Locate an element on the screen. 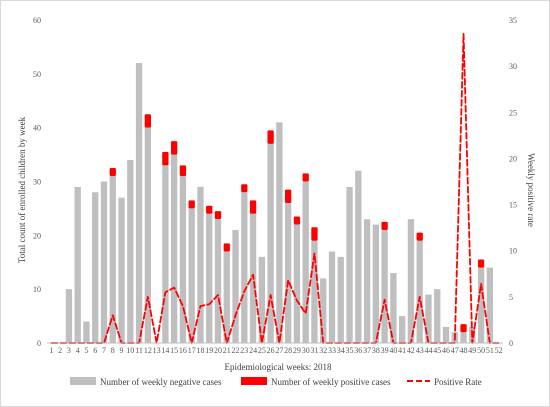 This screenshot has width=550, height=407. x-tick-label: 22 is located at coordinates (236, 350).